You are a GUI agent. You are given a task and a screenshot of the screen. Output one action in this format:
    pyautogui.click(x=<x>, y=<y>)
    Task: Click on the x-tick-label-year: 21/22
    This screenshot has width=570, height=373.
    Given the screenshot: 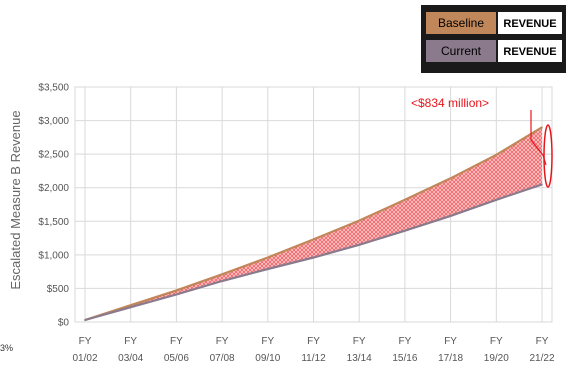 What is the action you would take?
    pyautogui.click(x=541, y=358)
    